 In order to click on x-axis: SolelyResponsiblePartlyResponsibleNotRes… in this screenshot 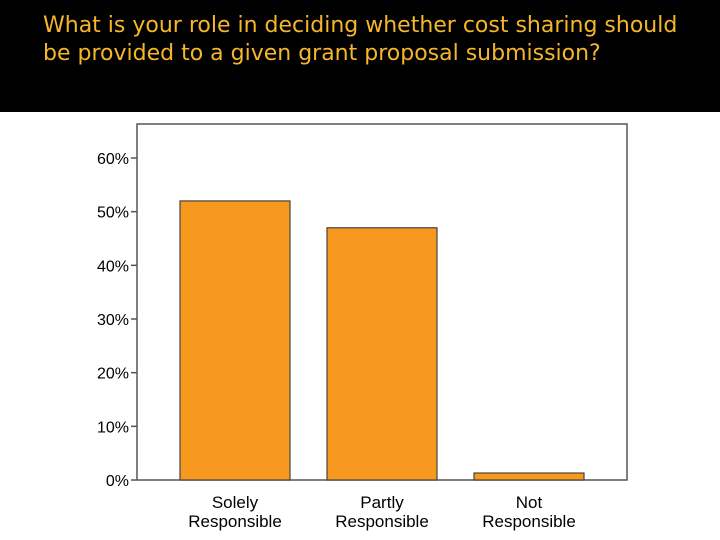, I will do `click(382, 512)`.